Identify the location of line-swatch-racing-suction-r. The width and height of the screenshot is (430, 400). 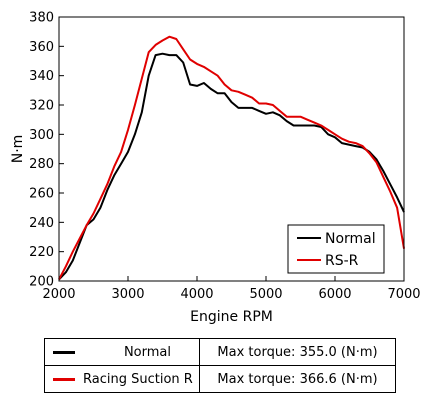
(64, 379).